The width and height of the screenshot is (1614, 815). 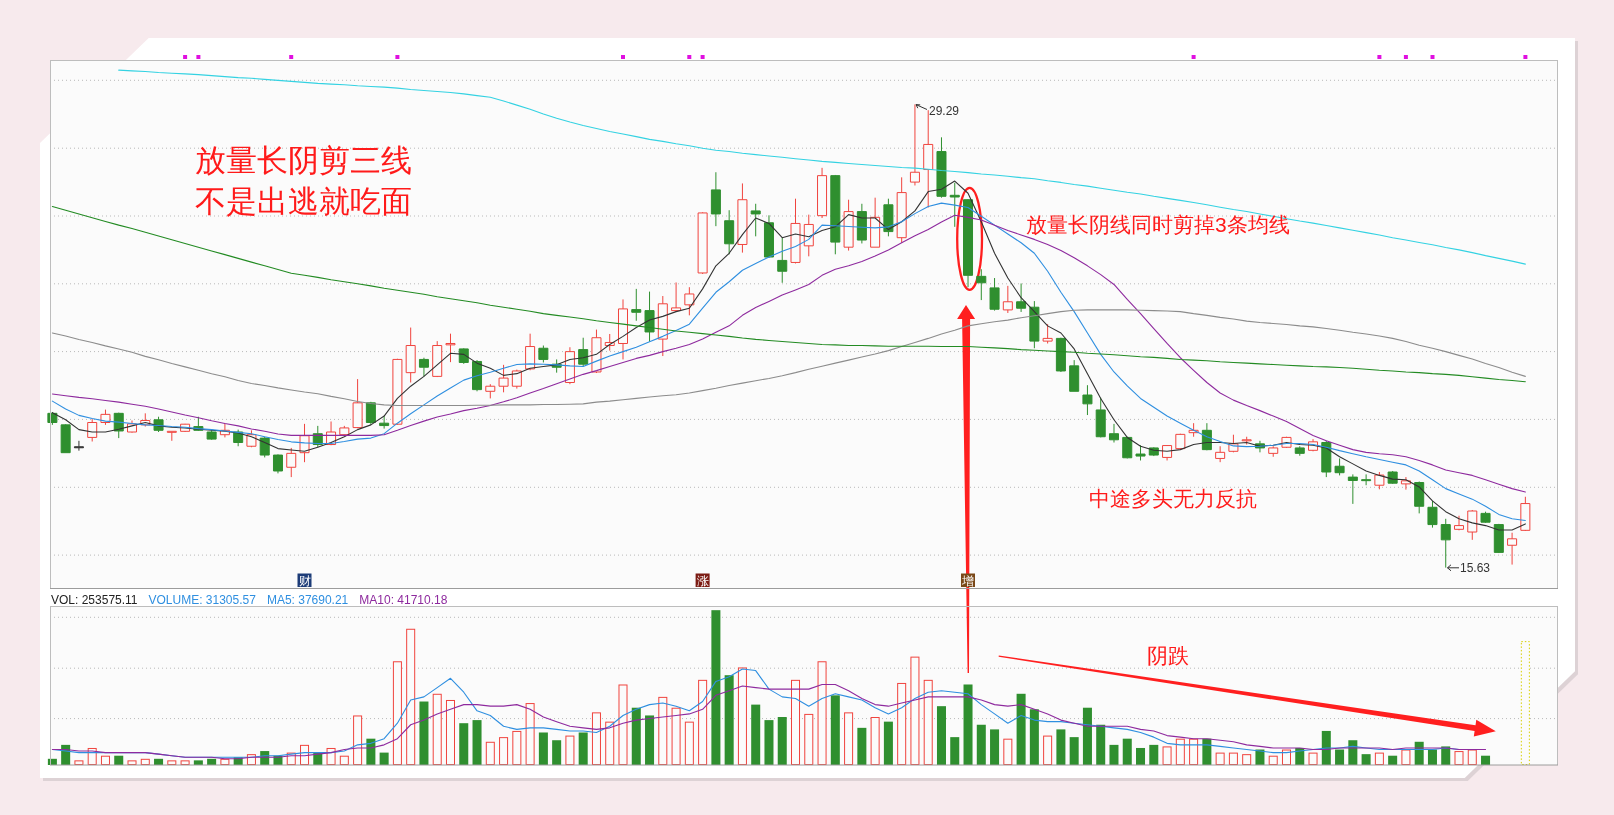 What do you see at coordinates (1168, 655) in the screenshot?
I see `annotation: 阴跌` at bounding box center [1168, 655].